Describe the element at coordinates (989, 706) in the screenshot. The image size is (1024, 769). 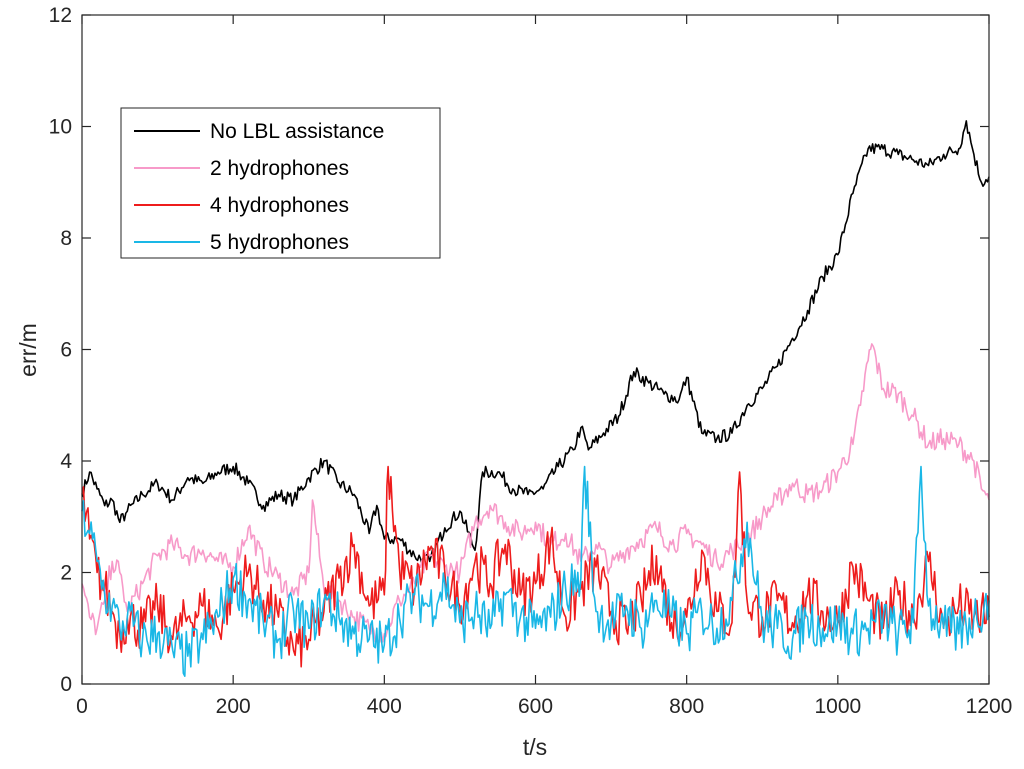
I see `x-tick-label: 1200` at that location.